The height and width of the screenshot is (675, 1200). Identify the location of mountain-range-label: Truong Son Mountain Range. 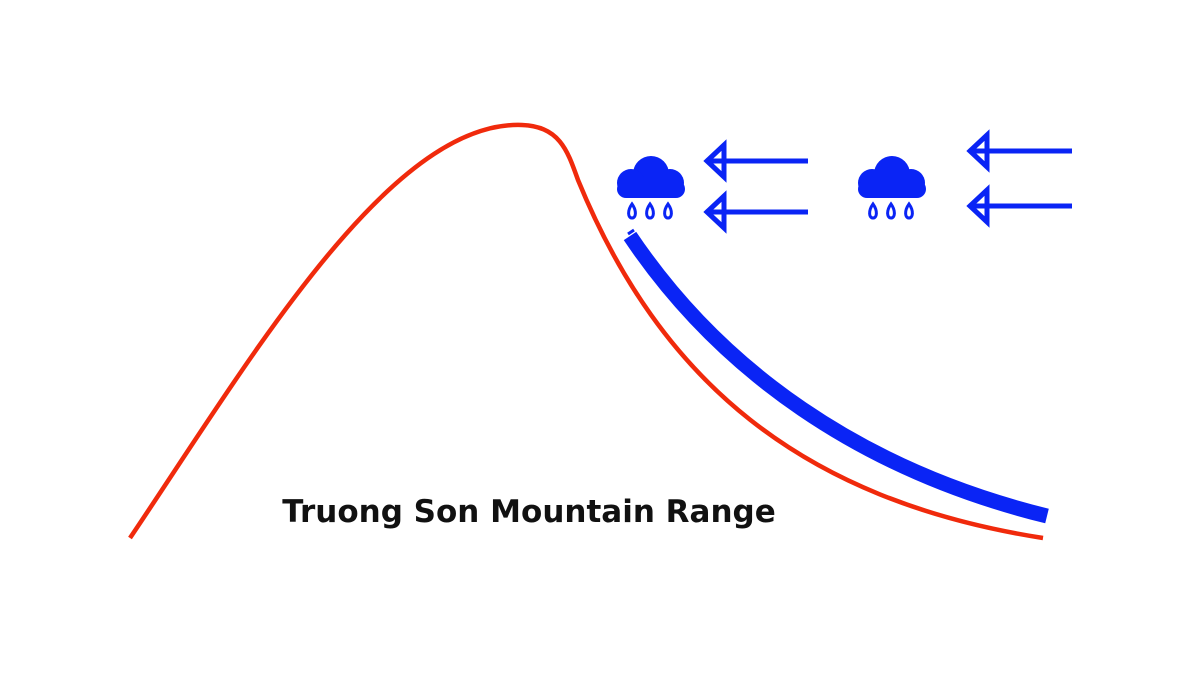
(529, 512).